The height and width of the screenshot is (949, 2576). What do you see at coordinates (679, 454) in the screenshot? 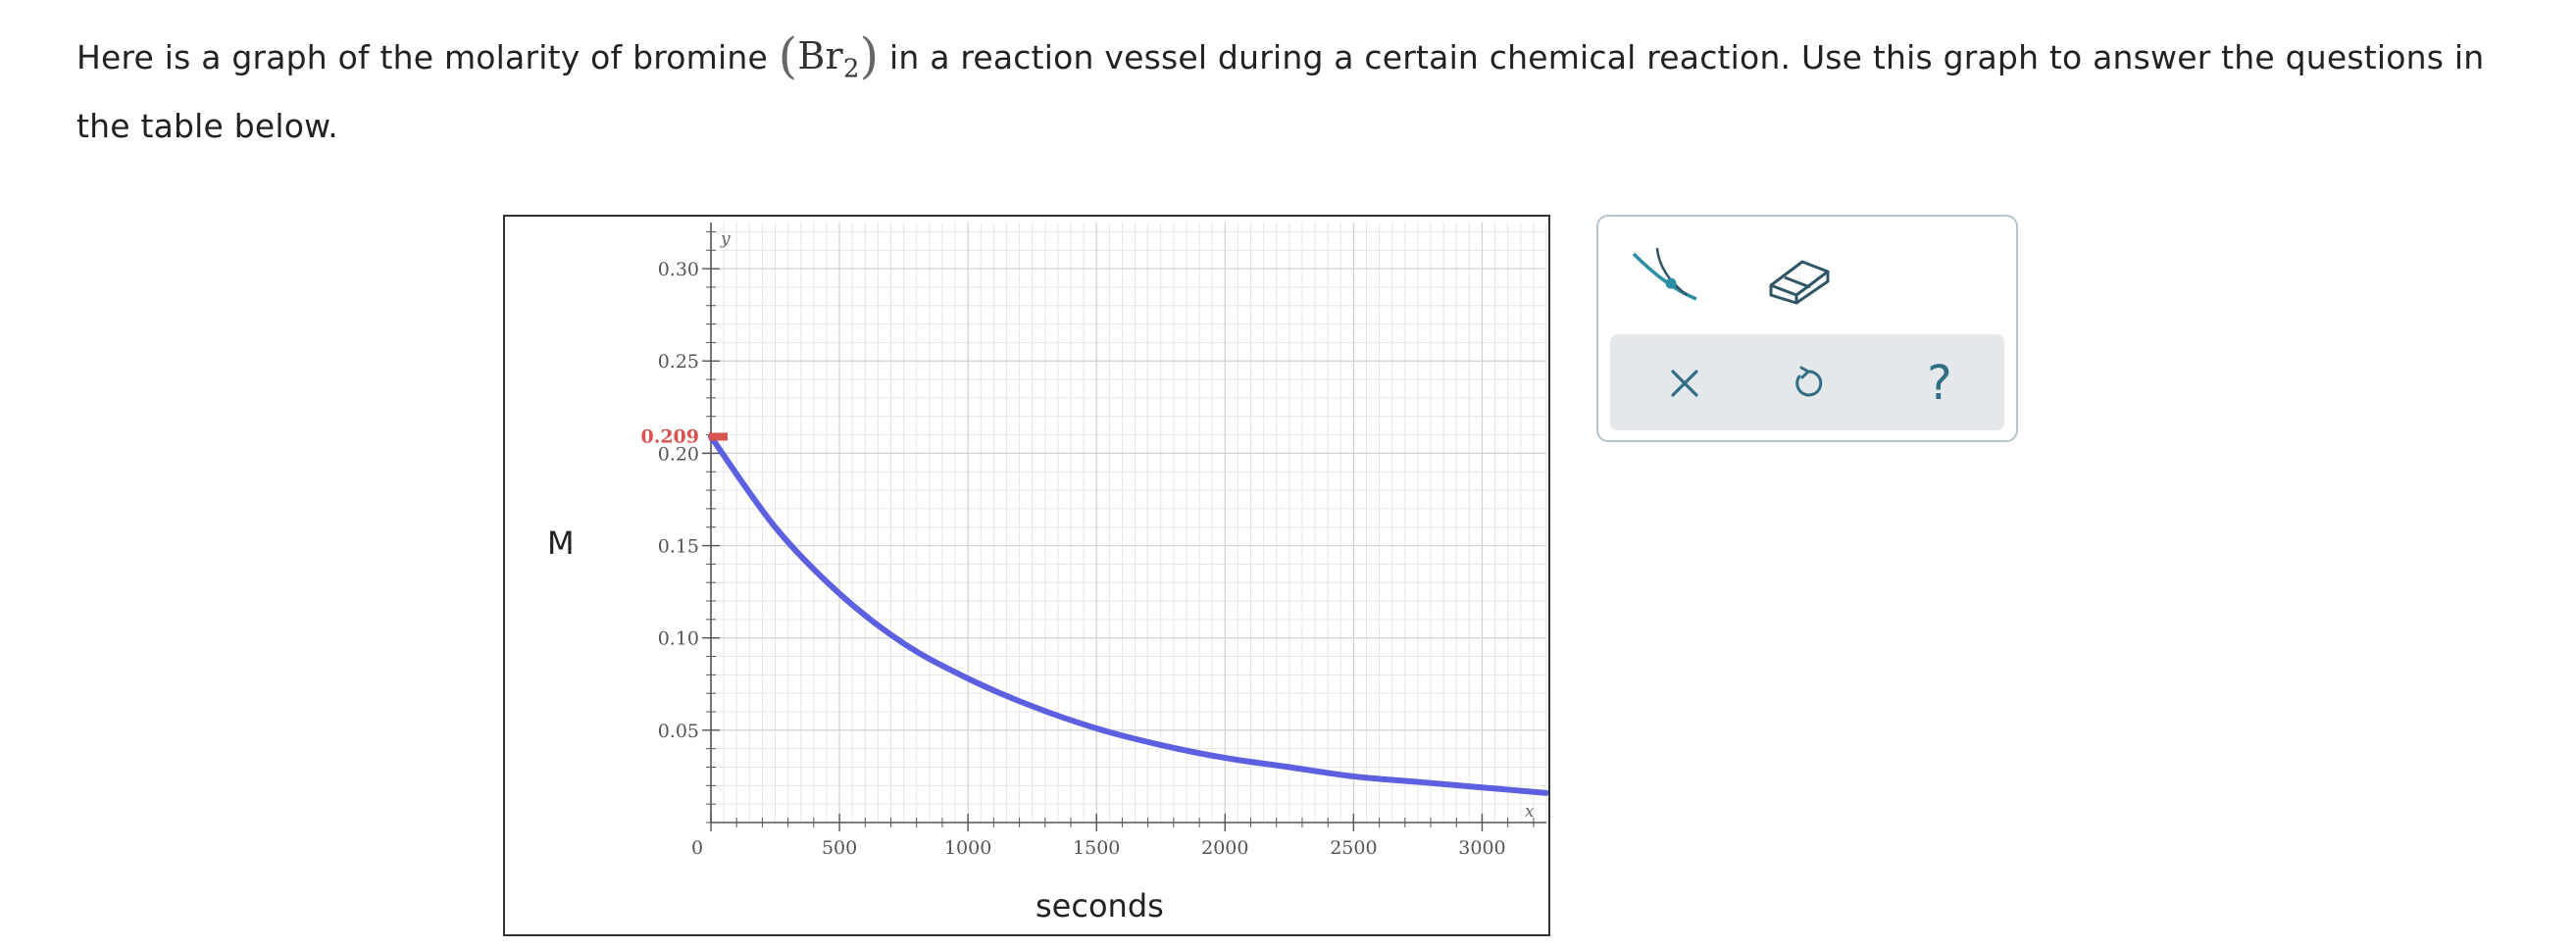
I see `y-tick-label: 0.20` at bounding box center [679, 454].